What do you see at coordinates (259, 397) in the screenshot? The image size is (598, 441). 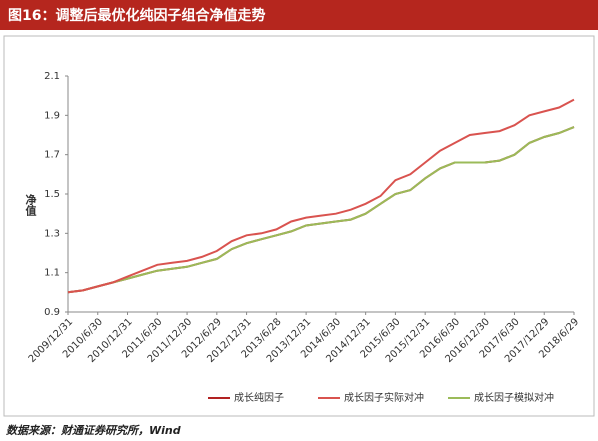 I see `legend-label: 成长纯因子` at bounding box center [259, 397].